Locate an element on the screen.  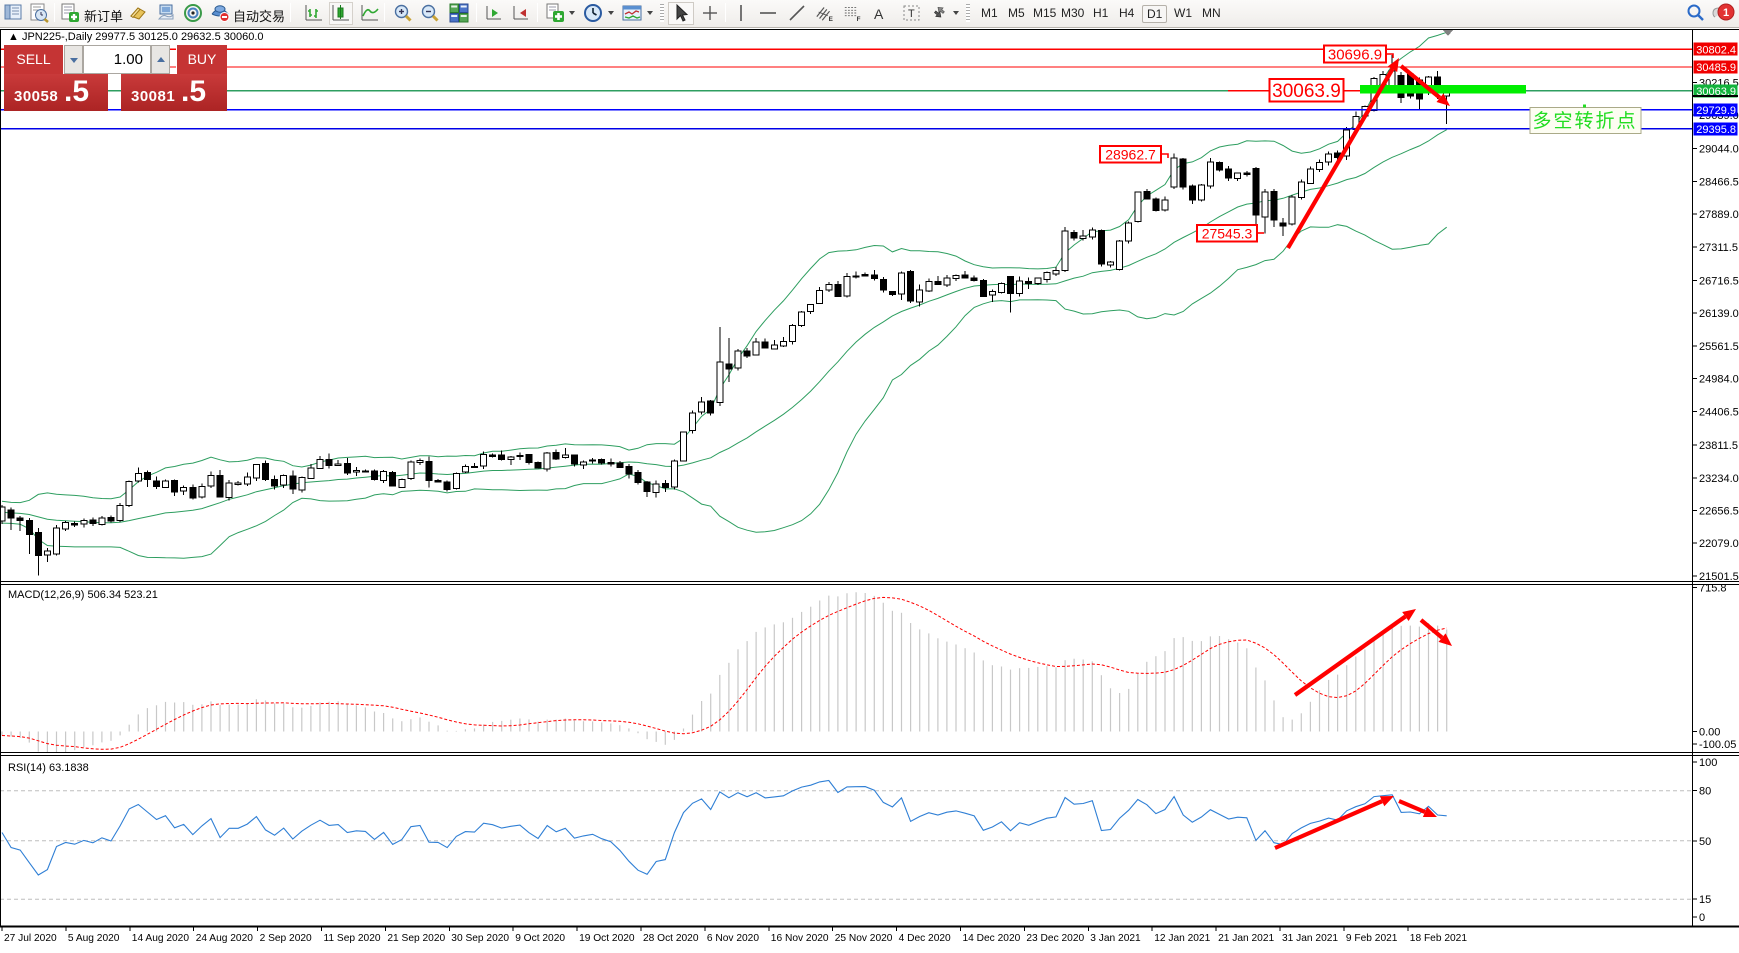
svg-text: 30696.9 is located at coordinates (1355, 54).